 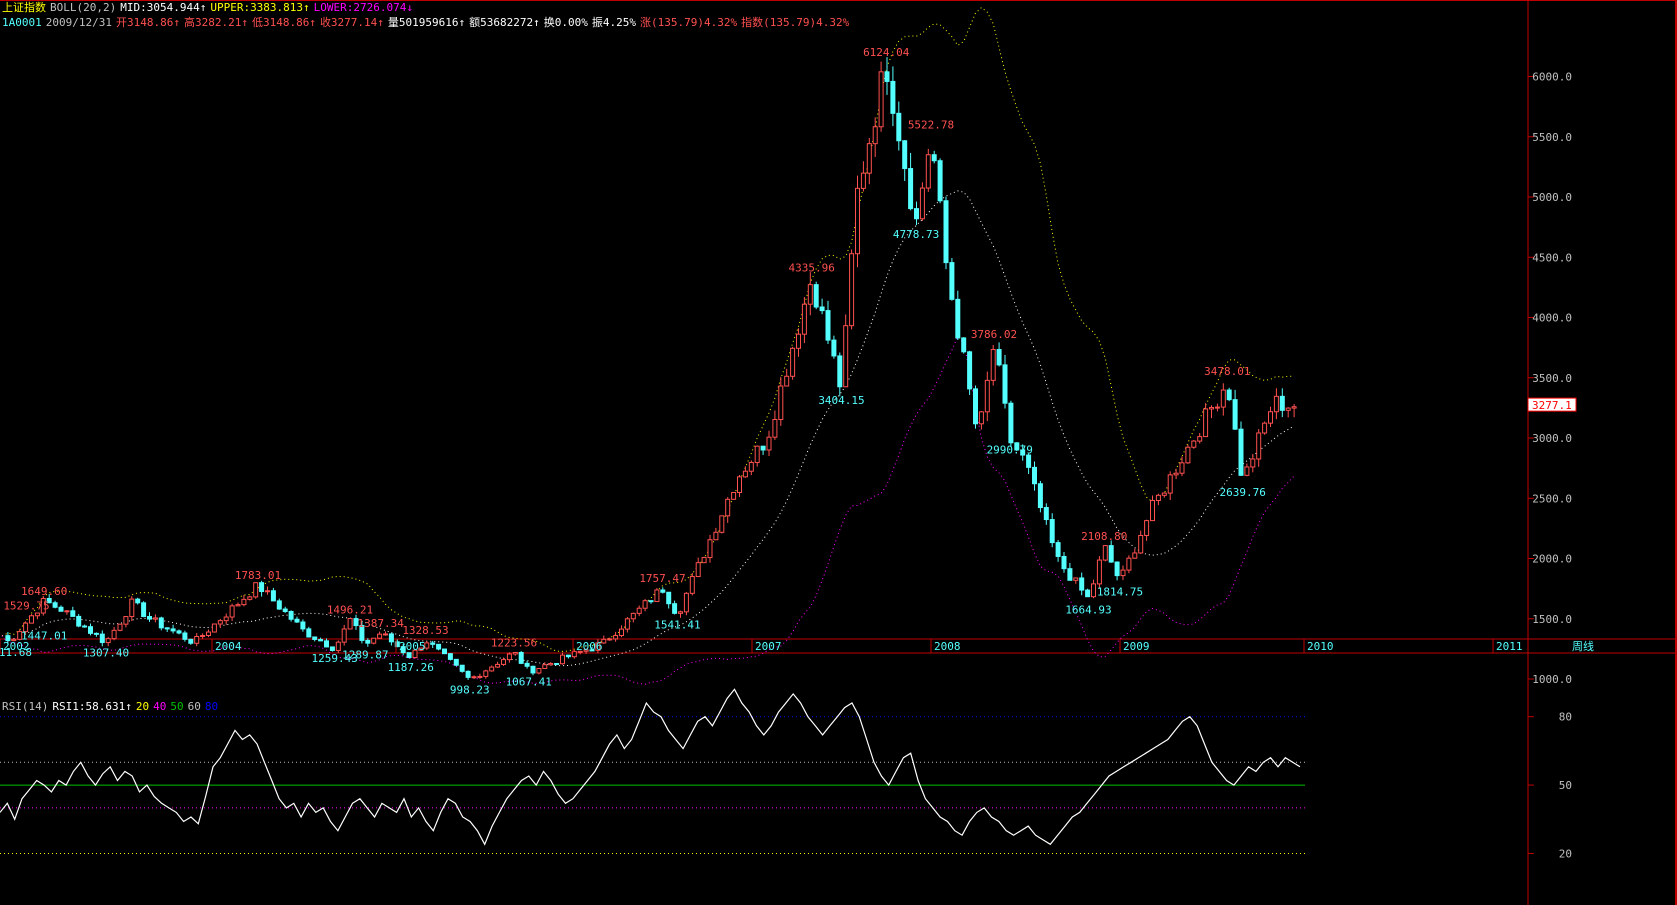 What do you see at coordinates (1320, 646) in the screenshot?
I see `x-tick-label: 2010` at bounding box center [1320, 646].